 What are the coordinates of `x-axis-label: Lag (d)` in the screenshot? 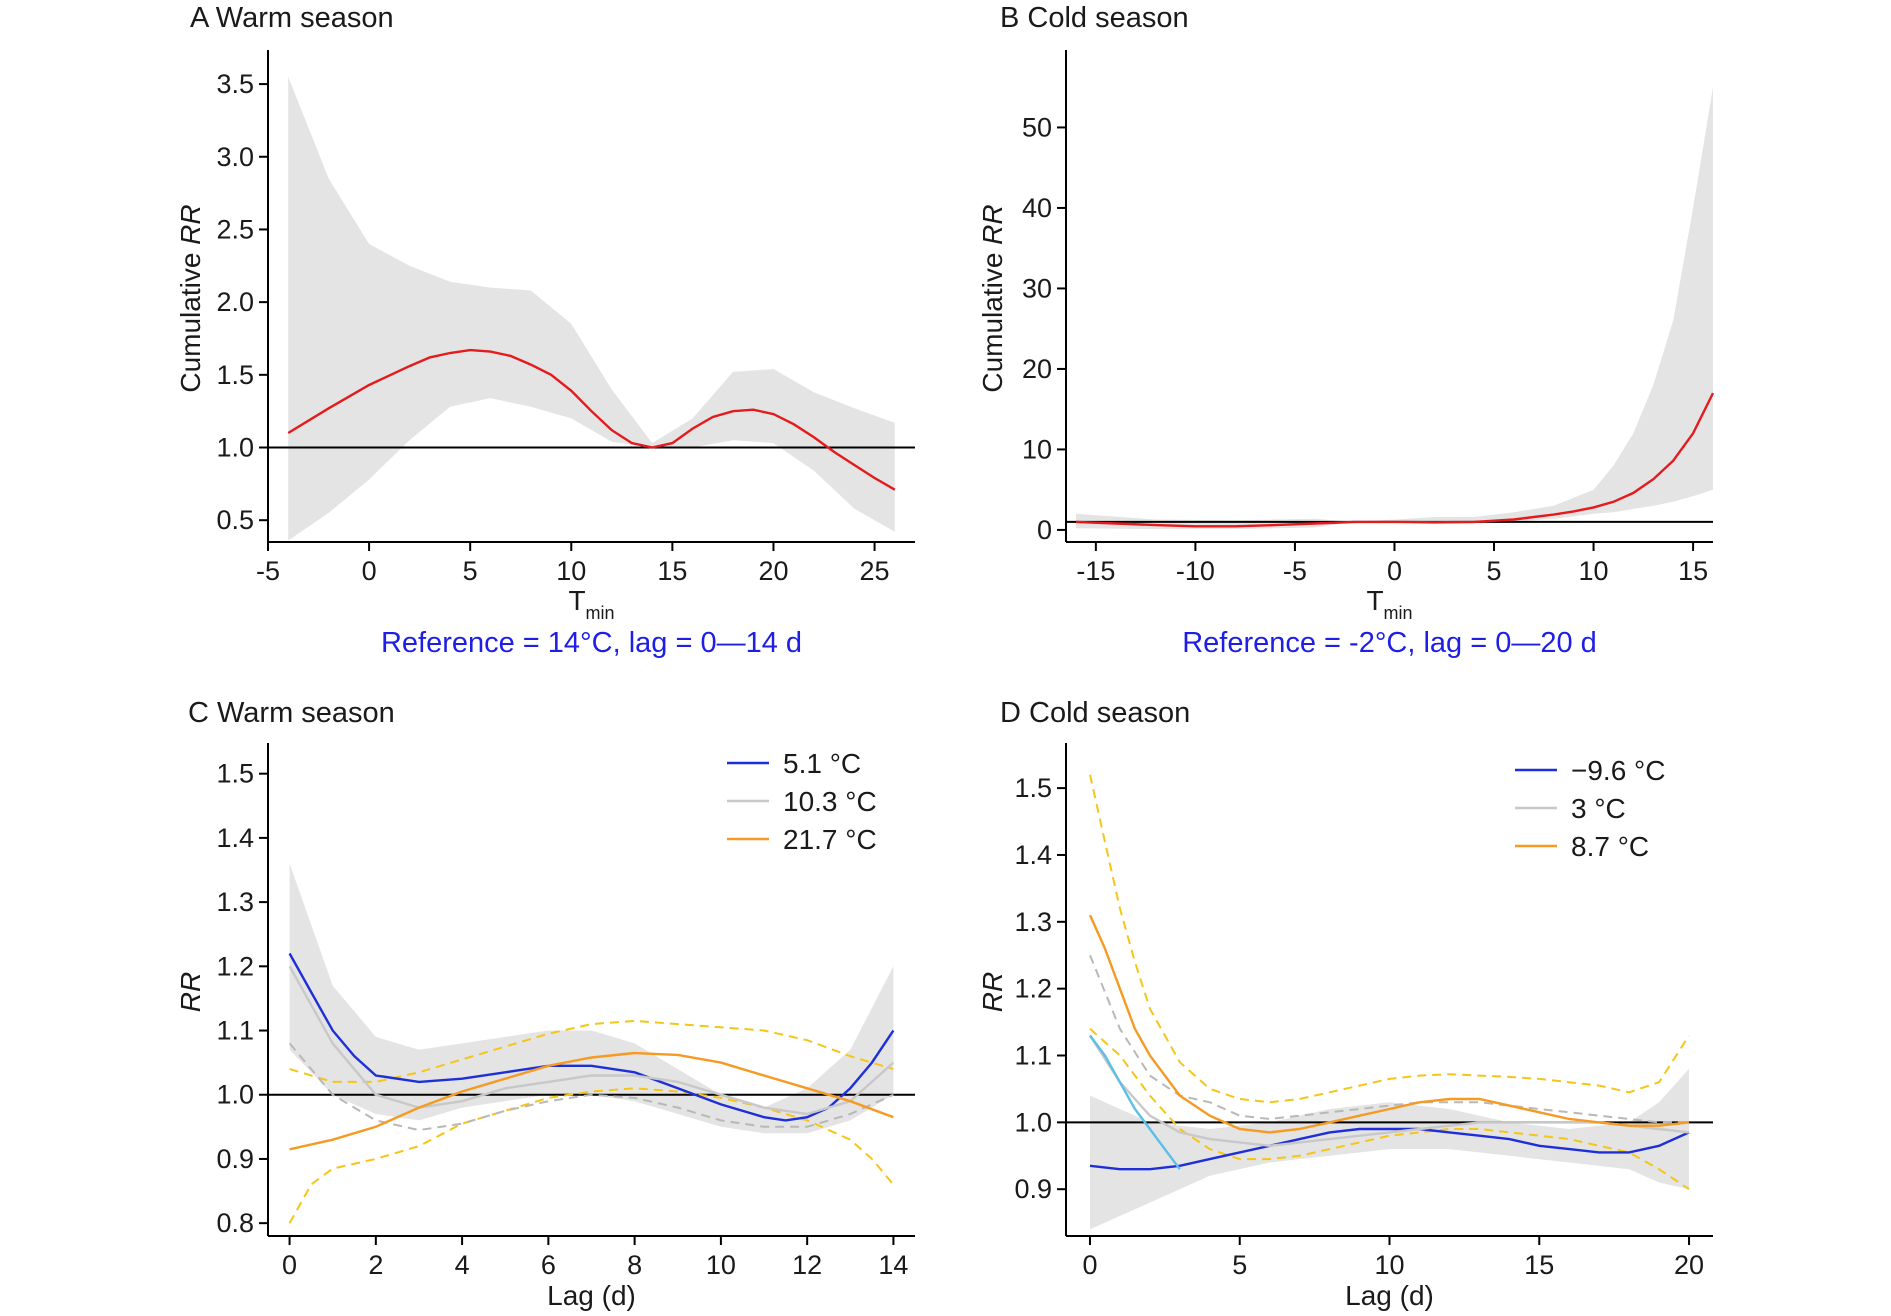 It's located at (591, 1295).